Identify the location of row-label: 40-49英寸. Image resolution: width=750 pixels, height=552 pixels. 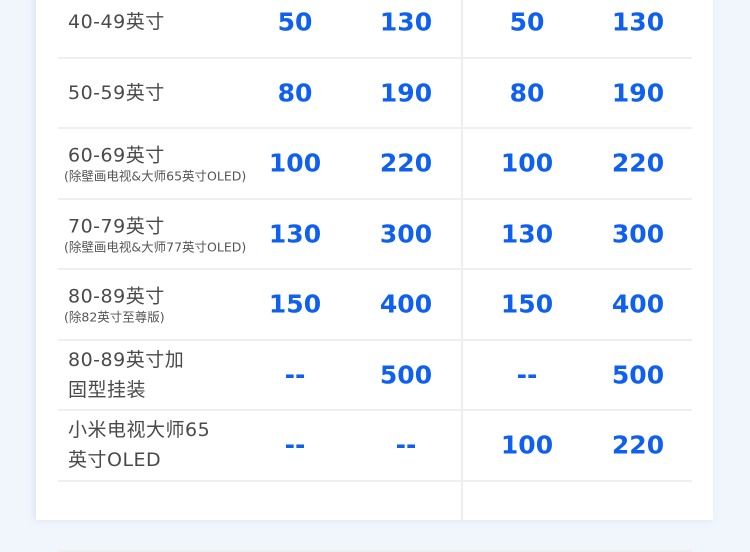
(116, 22).